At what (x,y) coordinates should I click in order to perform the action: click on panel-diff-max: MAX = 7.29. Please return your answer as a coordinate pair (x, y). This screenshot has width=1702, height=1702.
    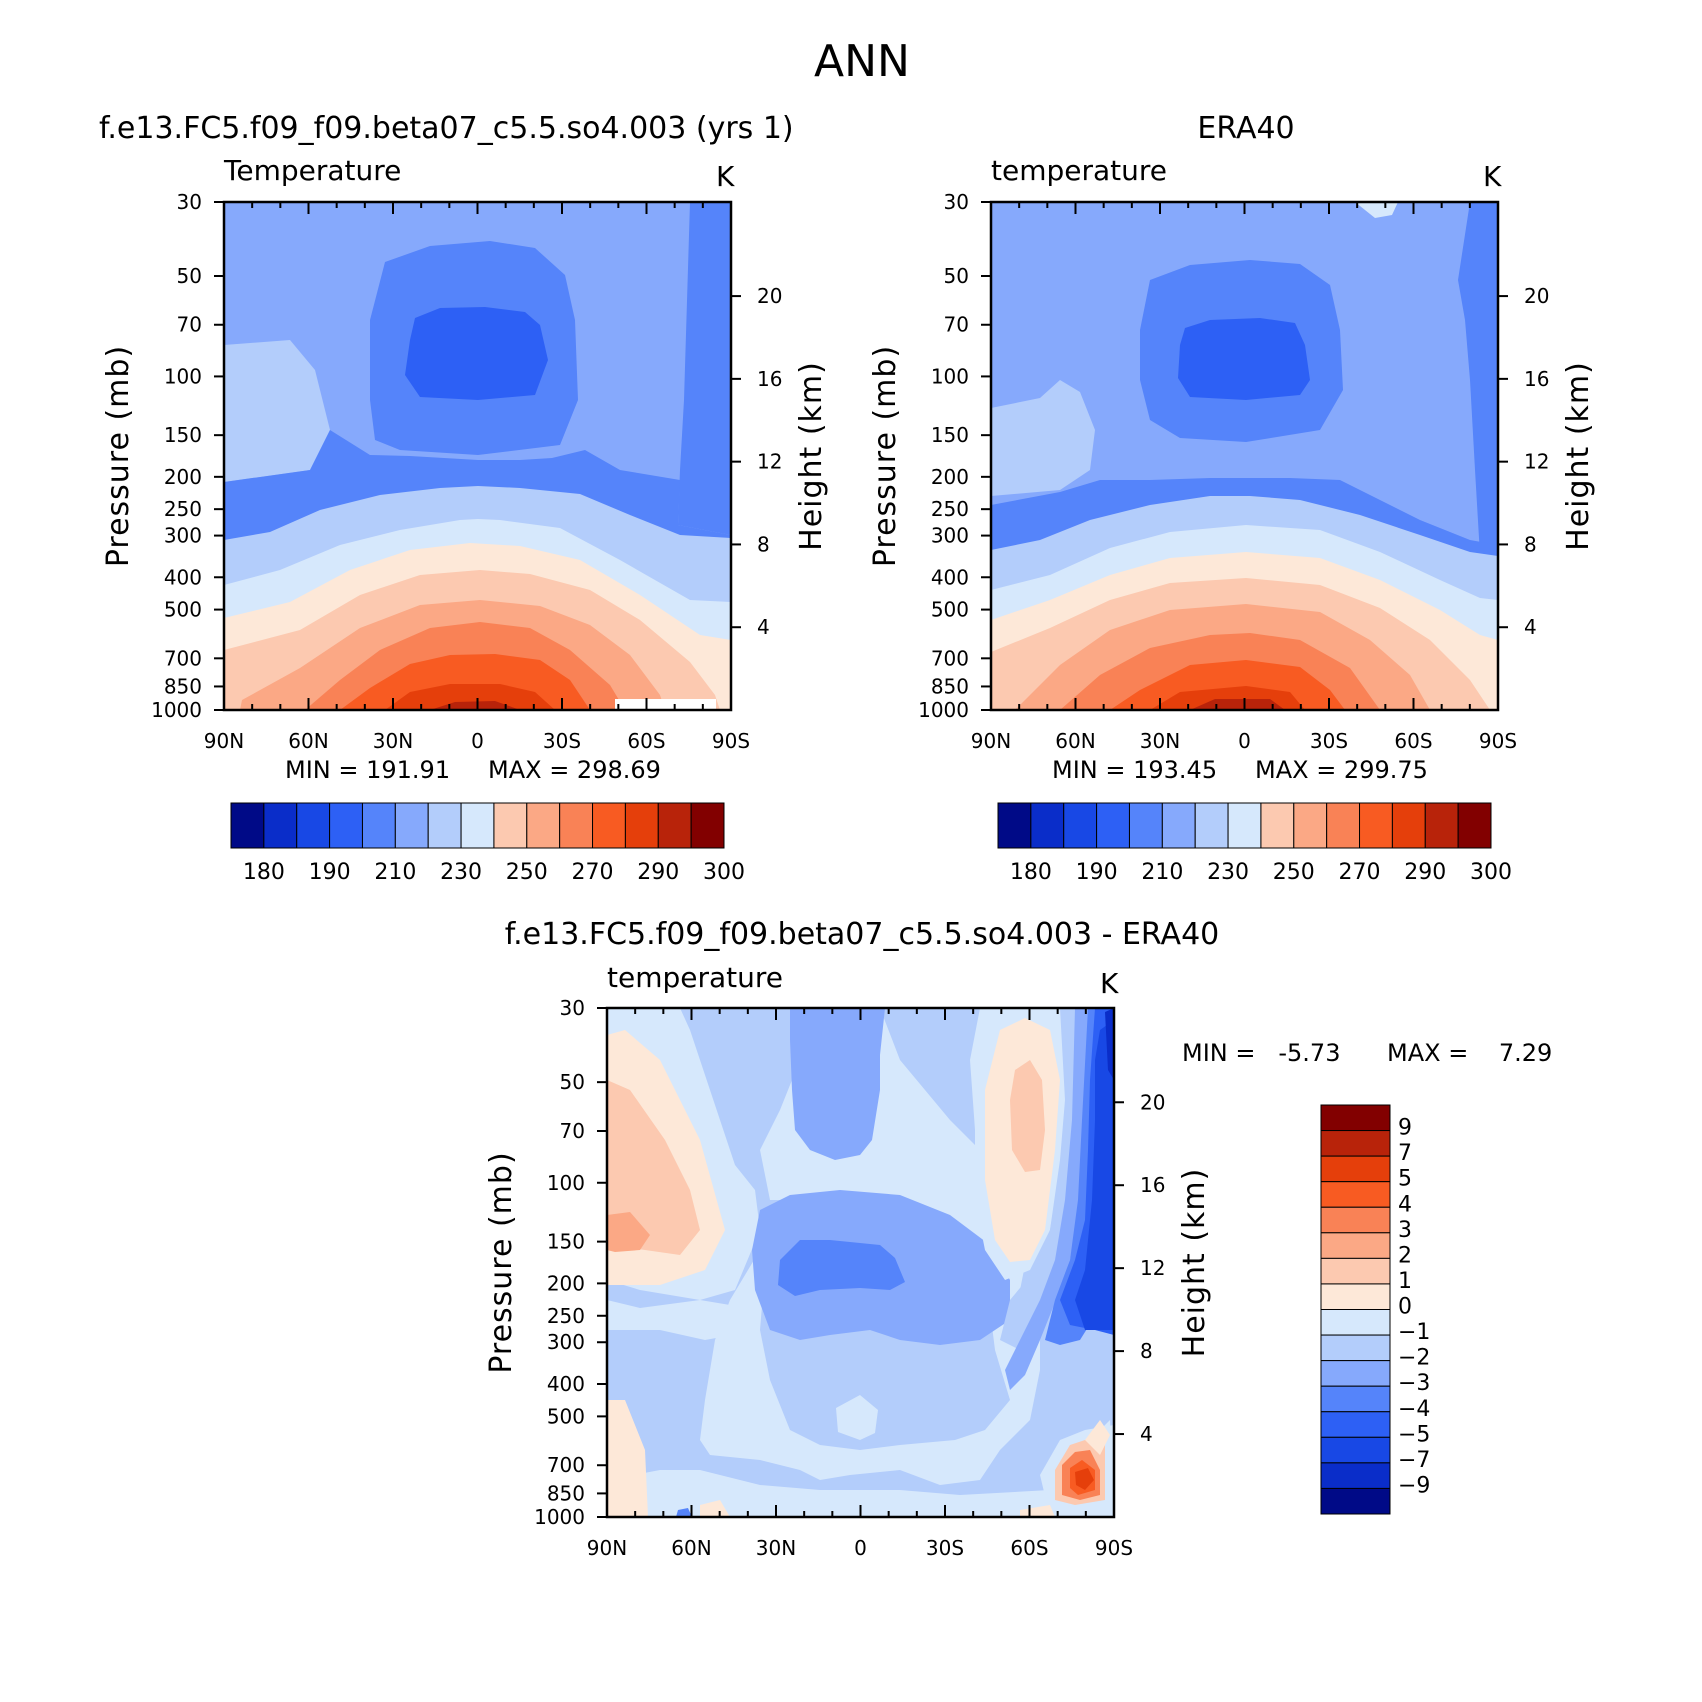
    Looking at the image, I should click on (1469, 1053).